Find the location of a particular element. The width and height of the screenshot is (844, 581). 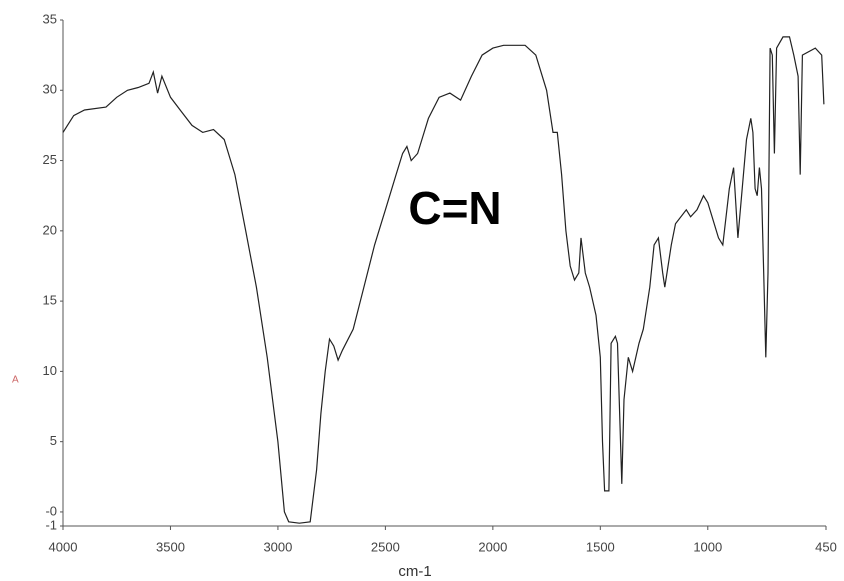

y-tick-label: -0 is located at coordinates (51, 510).